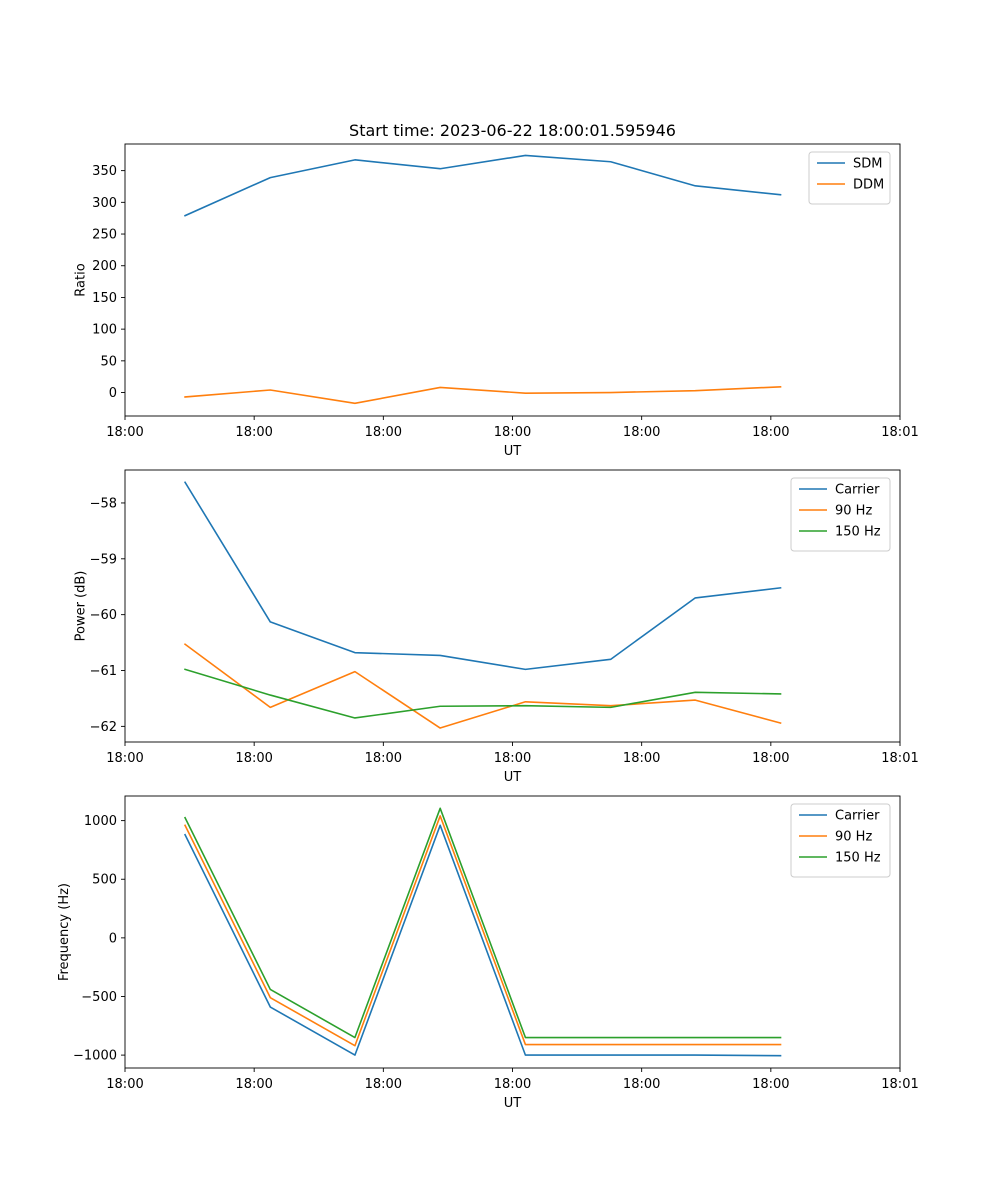  I want to click on legend-label-ddm: DDM, so click(868, 185).